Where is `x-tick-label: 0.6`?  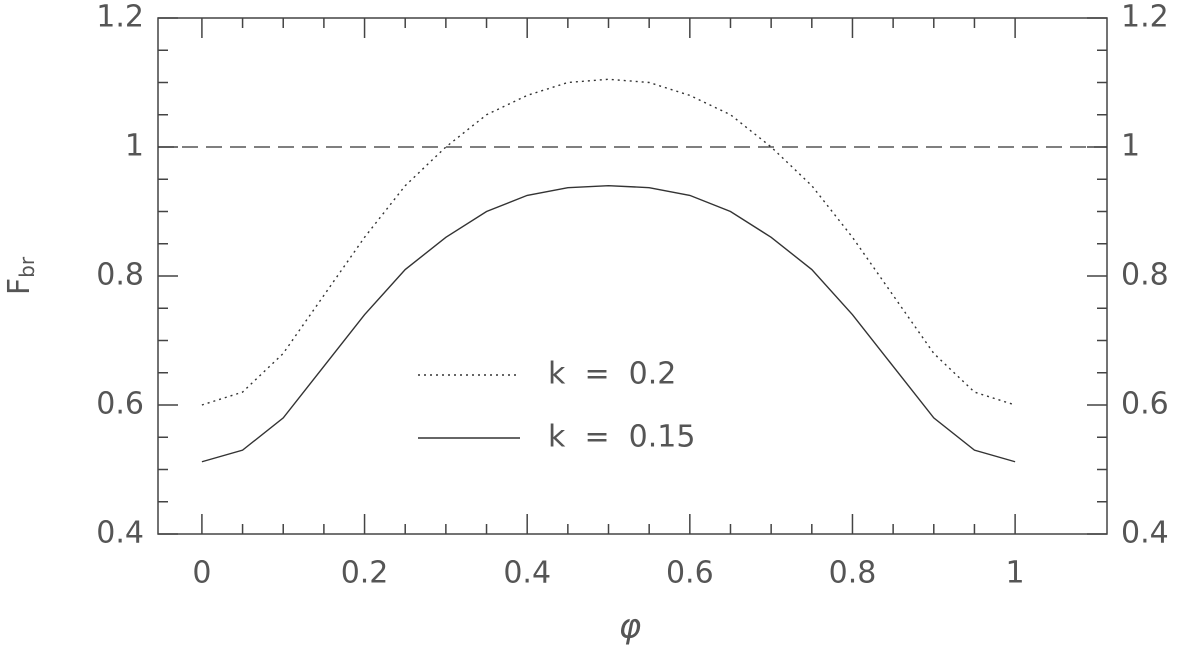
x-tick-label: 0.6 is located at coordinates (690, 573).